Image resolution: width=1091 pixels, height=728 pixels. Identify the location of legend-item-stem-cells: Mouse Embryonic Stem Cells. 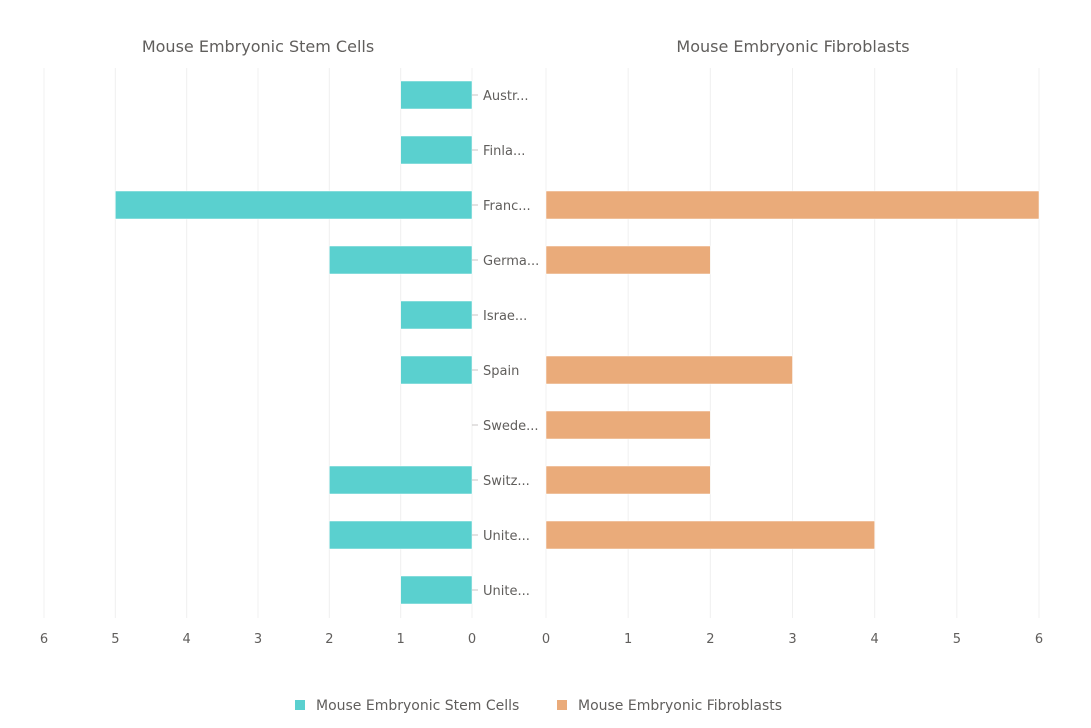
(407, 706).